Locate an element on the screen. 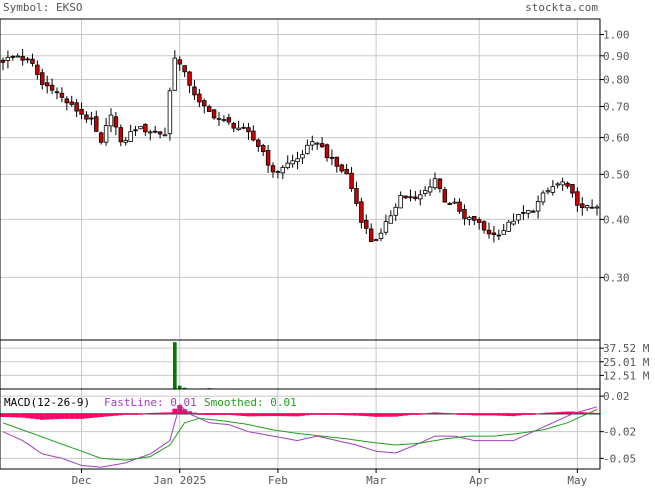 The width and height of the screenshot is (655, 490). macd-label: MACD(12-26-9) is located at coordinates (47, 402).